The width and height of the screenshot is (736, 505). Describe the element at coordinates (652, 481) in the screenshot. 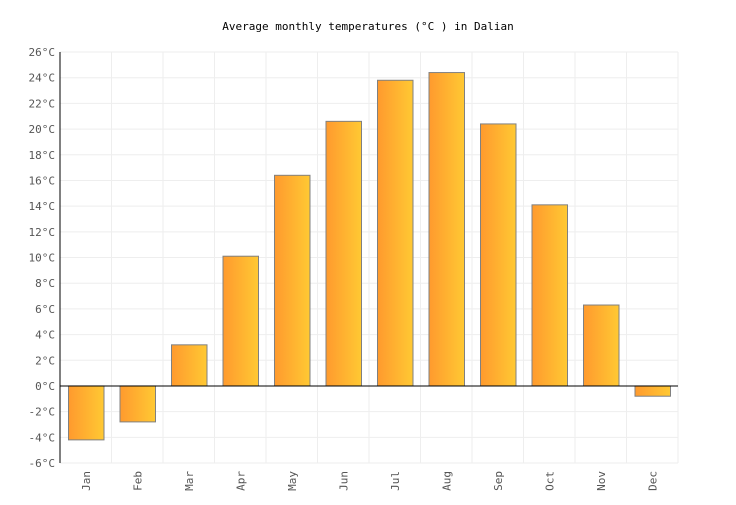

I see `x-tick-label: Dec` at that location.